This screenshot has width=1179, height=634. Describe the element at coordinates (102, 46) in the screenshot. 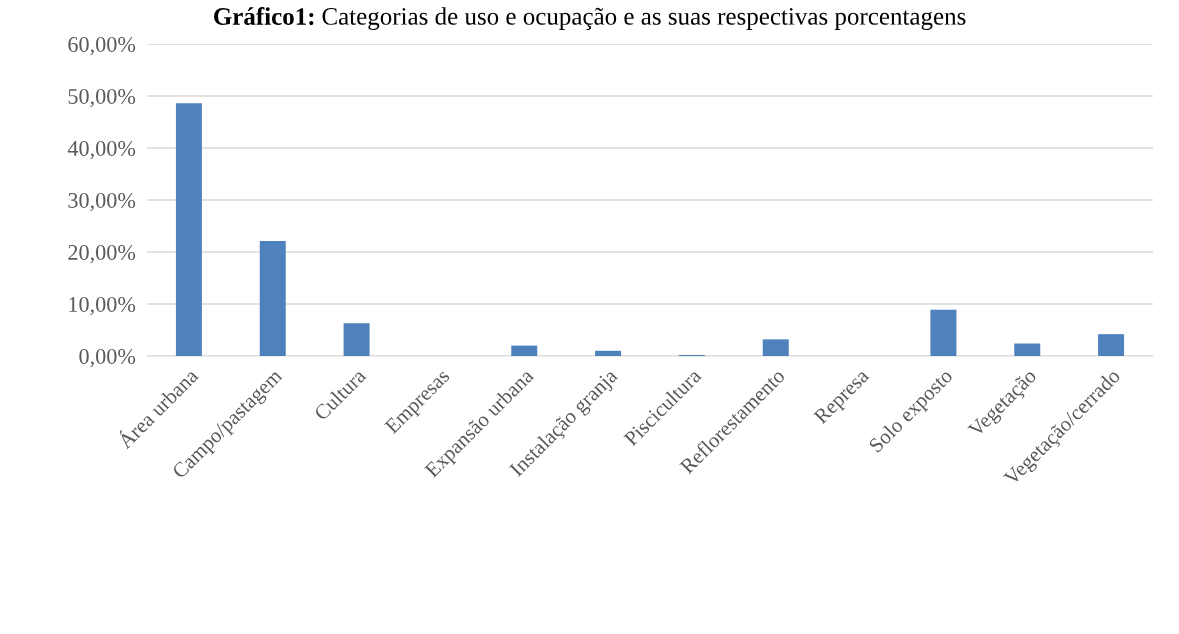

I see `y-tick-label: 60,00%` at that location.